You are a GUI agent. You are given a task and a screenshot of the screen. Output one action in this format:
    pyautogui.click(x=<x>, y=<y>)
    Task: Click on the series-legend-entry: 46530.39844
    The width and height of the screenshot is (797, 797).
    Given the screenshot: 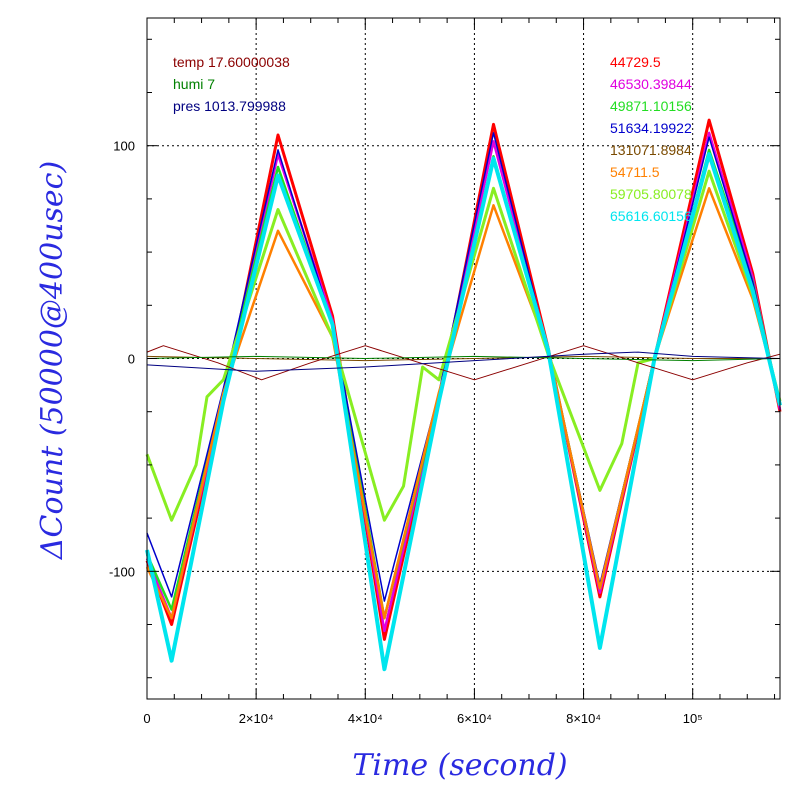 What is the action you would take?
    pyautogui.click(x=651, y=84)
    